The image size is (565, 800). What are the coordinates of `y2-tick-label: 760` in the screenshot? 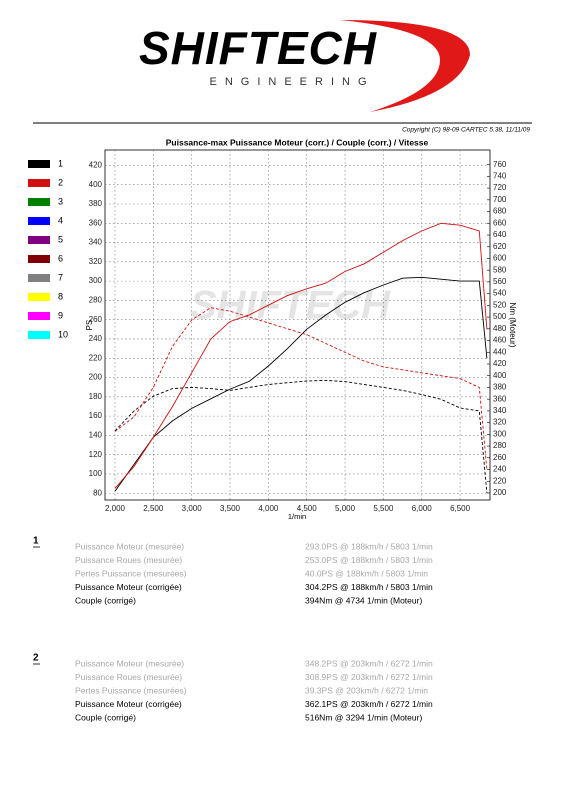 It's located at (500, 164).